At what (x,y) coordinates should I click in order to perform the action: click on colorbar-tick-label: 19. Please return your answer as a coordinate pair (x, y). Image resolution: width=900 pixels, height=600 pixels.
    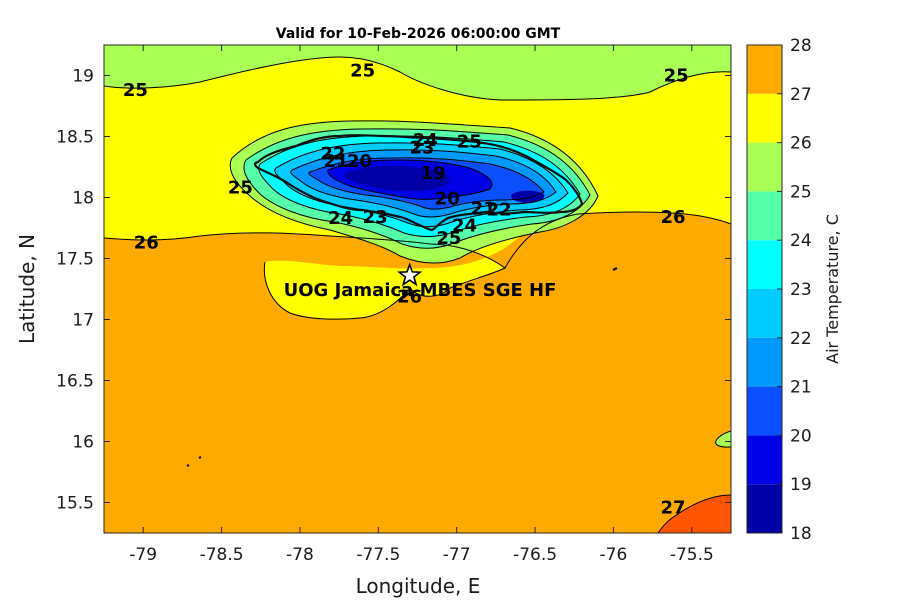
    Looking at the image, I should click on (801, 485).